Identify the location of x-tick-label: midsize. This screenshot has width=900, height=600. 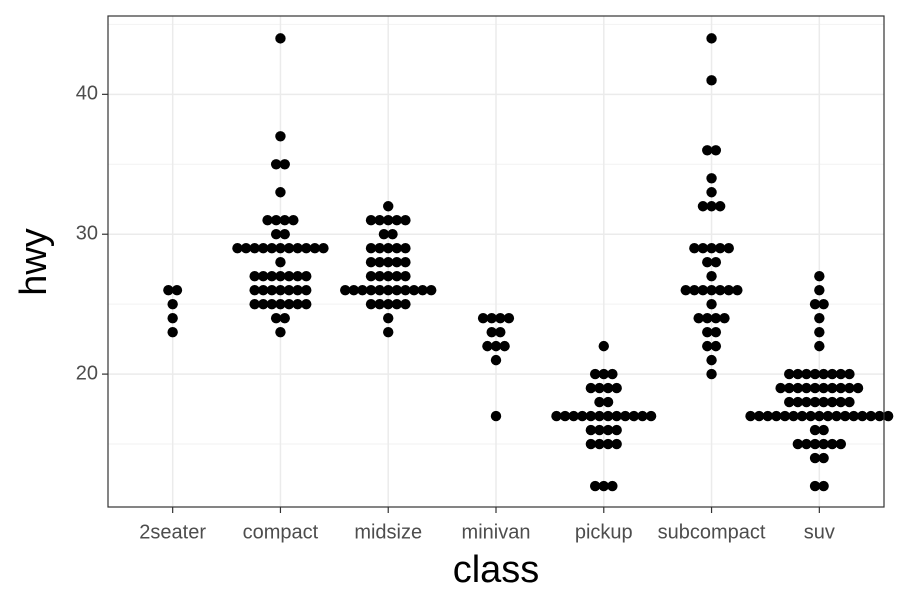
(388, 532).